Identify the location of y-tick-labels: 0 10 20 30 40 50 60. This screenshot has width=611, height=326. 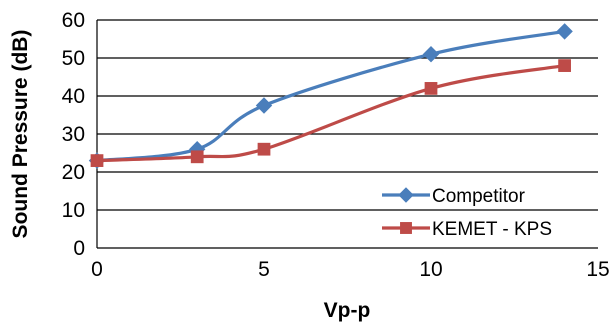
(73, 134).